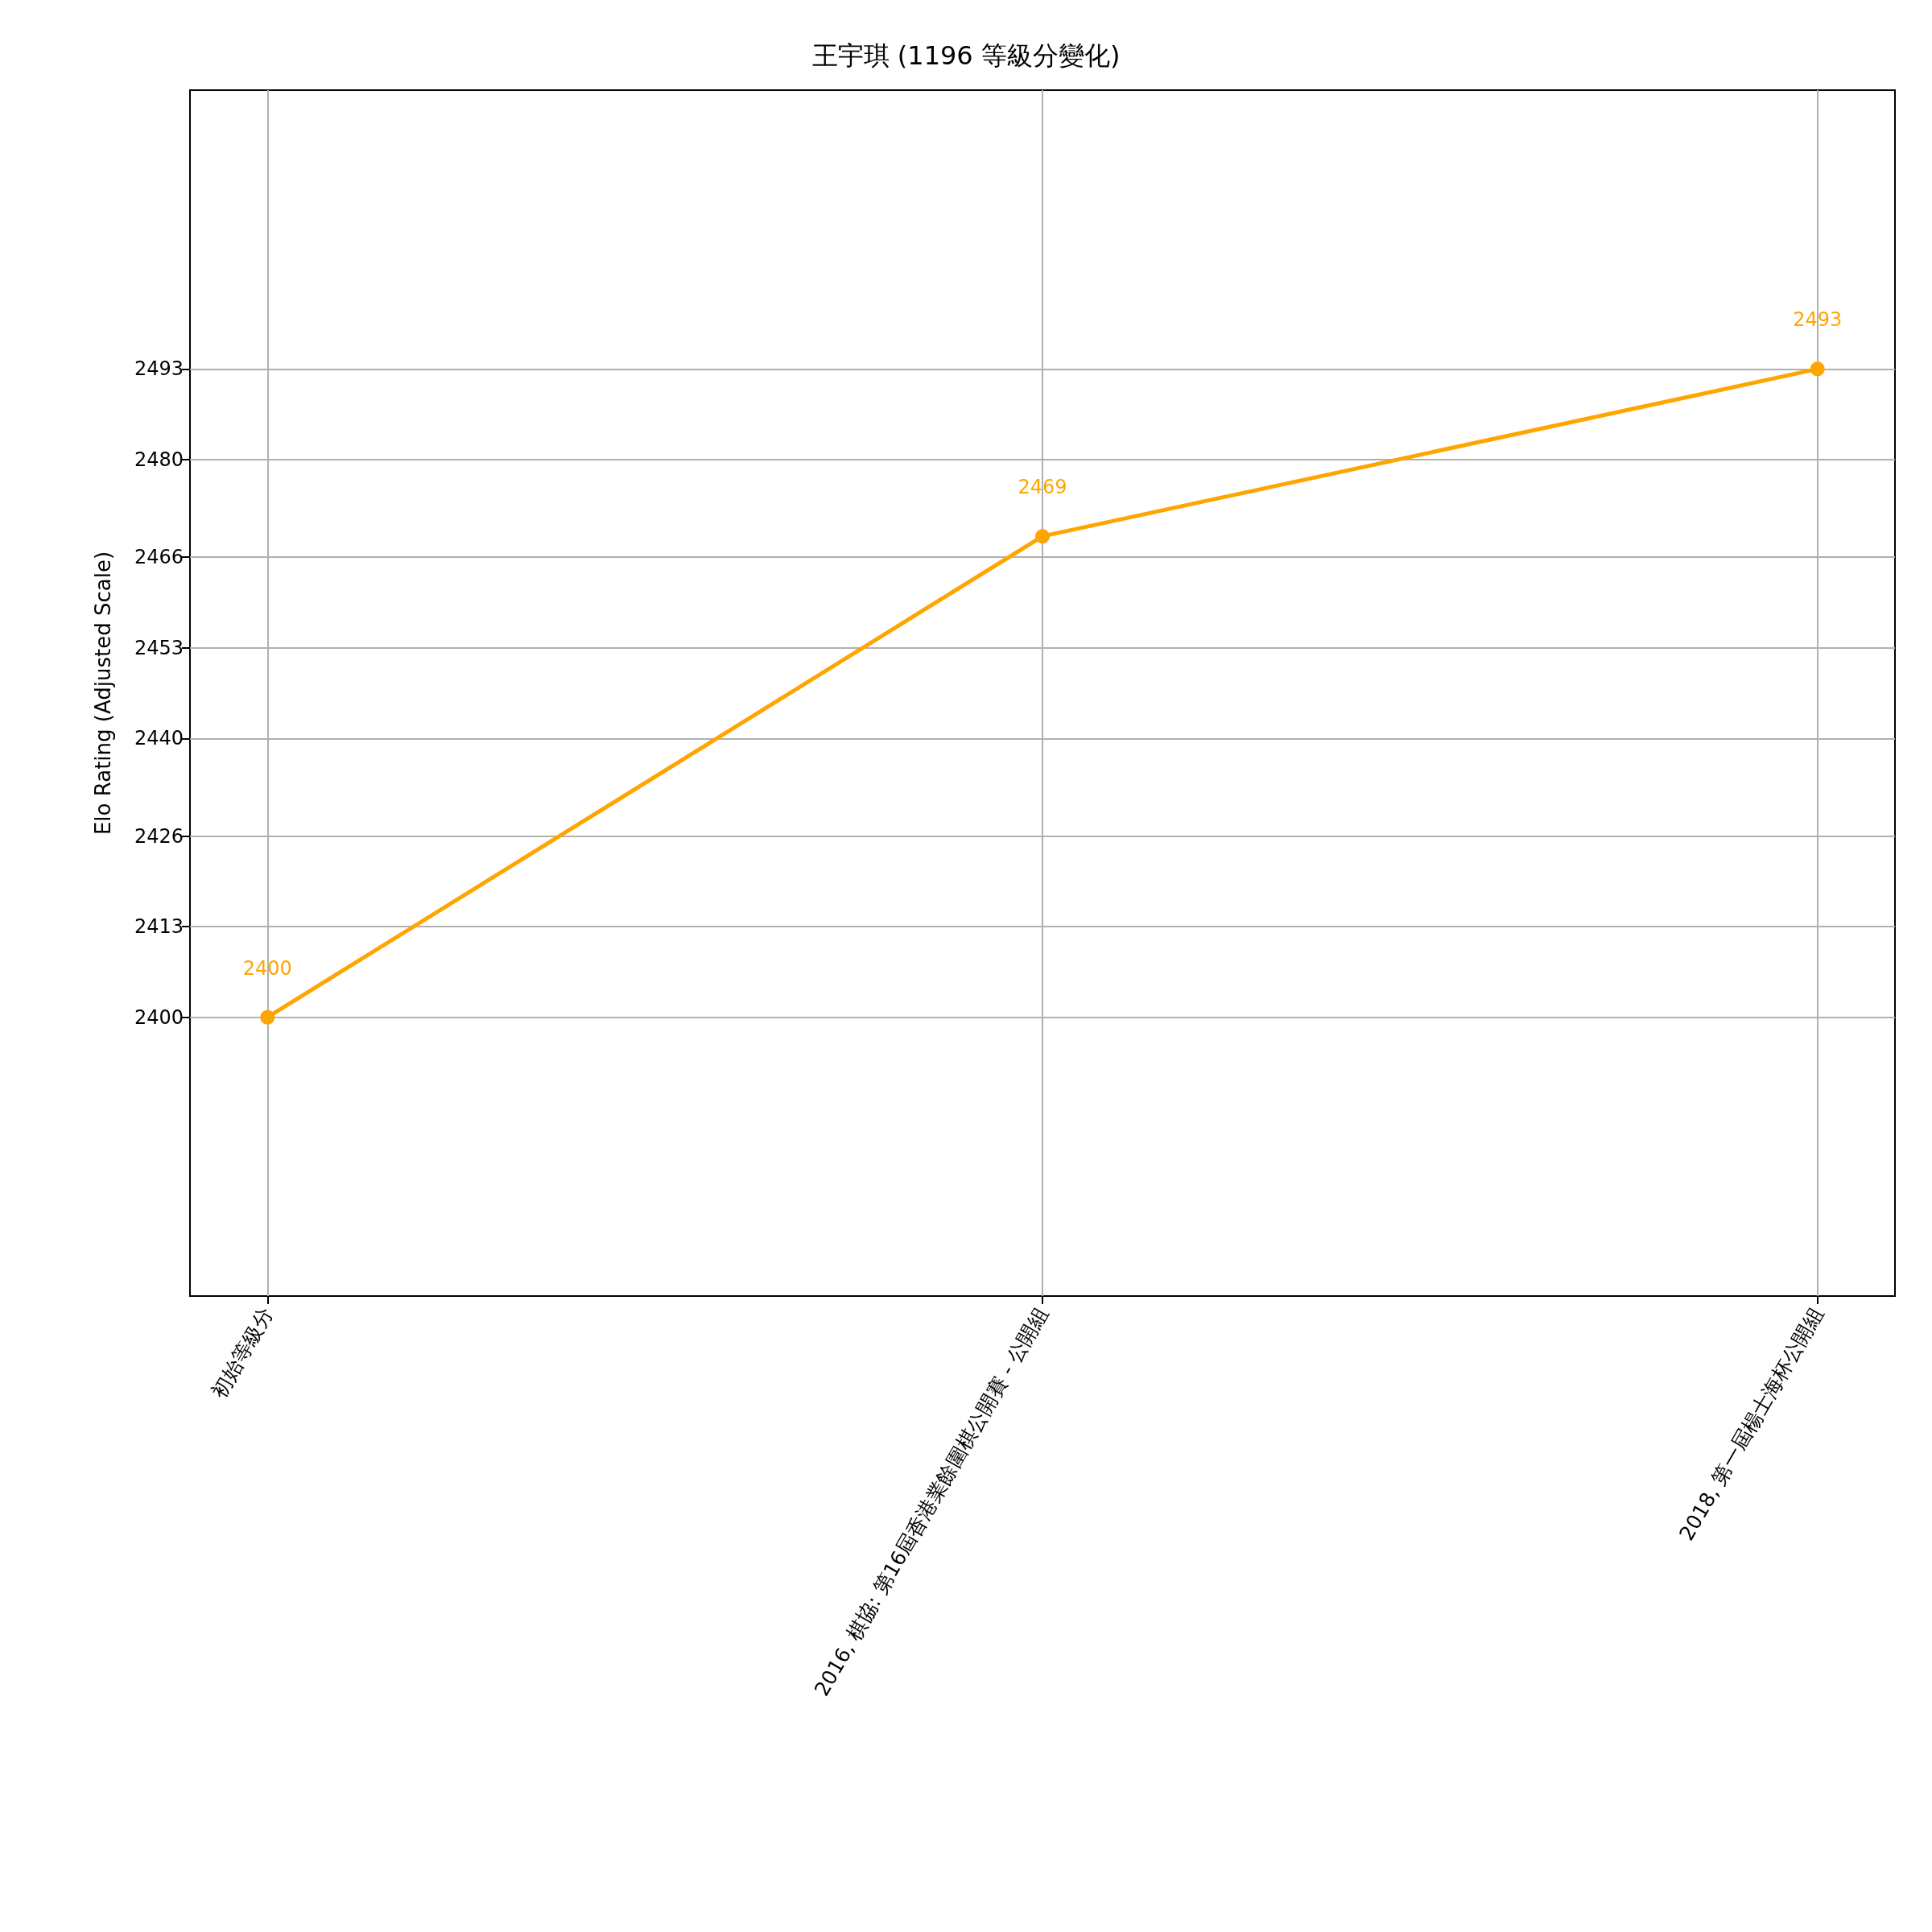 The height and width of the screenshot is (1932, 1932). I want to click on data-label: 2493, so click(1818, 320).